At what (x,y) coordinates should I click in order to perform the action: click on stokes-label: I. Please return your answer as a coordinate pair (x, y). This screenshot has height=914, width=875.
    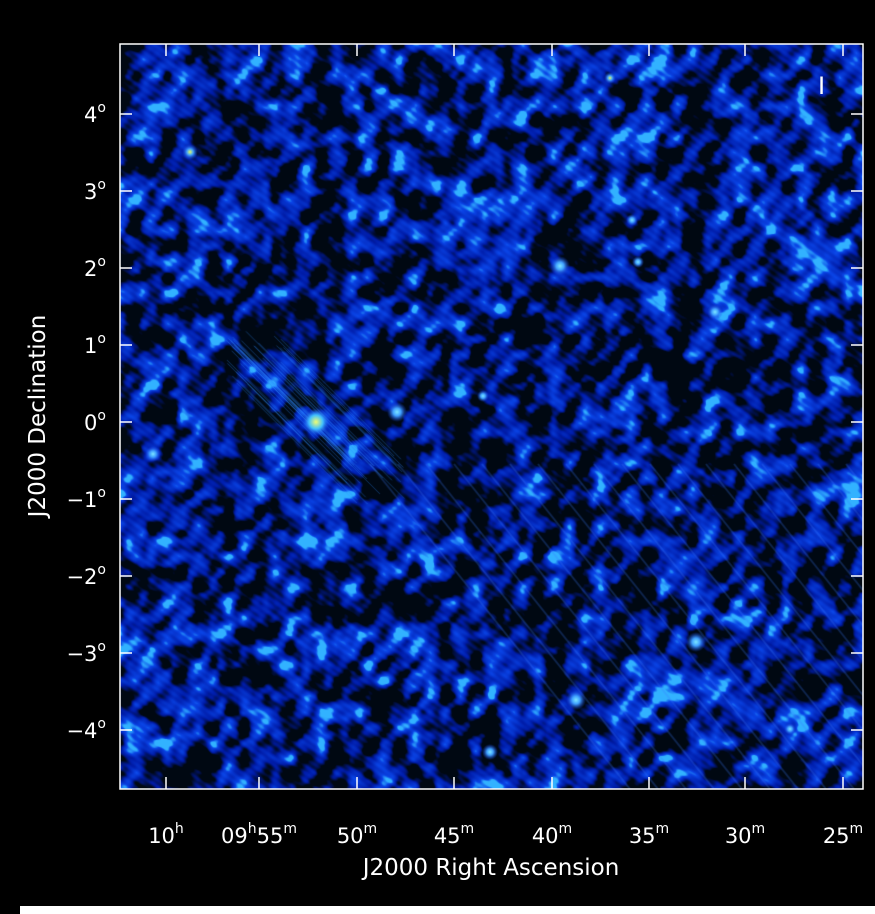
    Looking at the image, I should click on (821, 86).